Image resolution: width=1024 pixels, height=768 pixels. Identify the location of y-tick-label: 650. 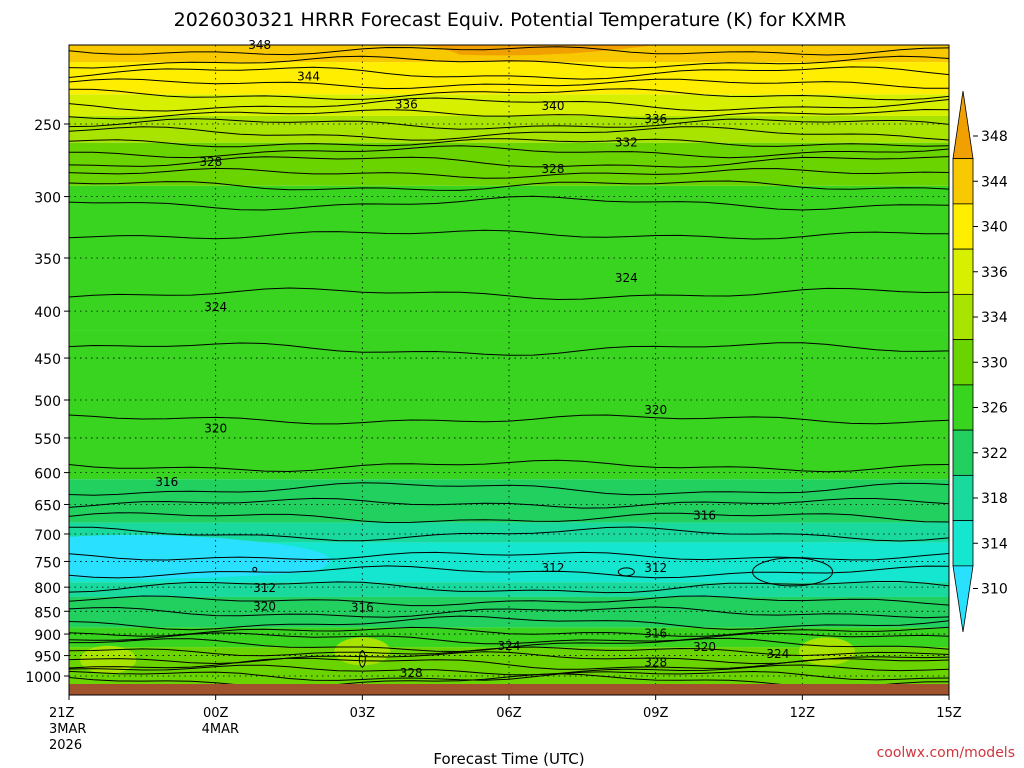
(47, 506).